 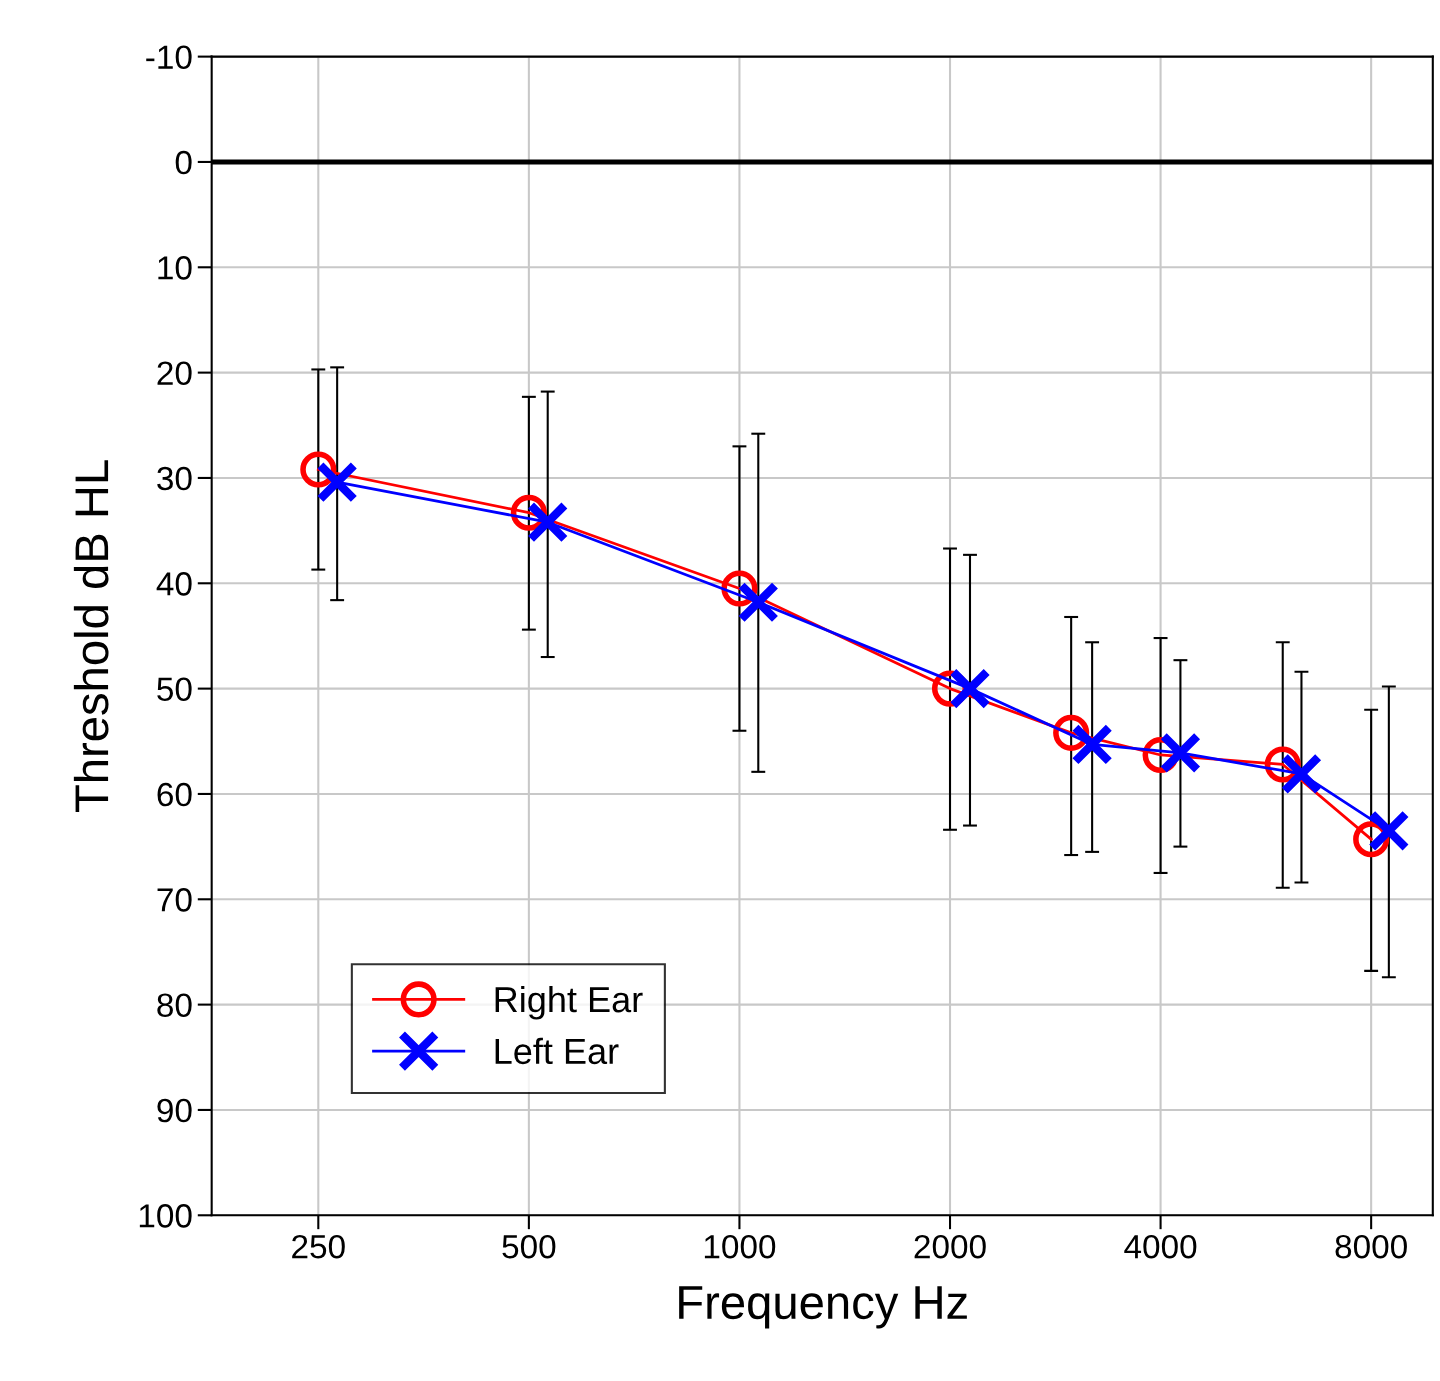 What do you see at coordinates (174, 900) in the screenshot?
I see `y-tick-label: 70` at bounding box center [174, 900].